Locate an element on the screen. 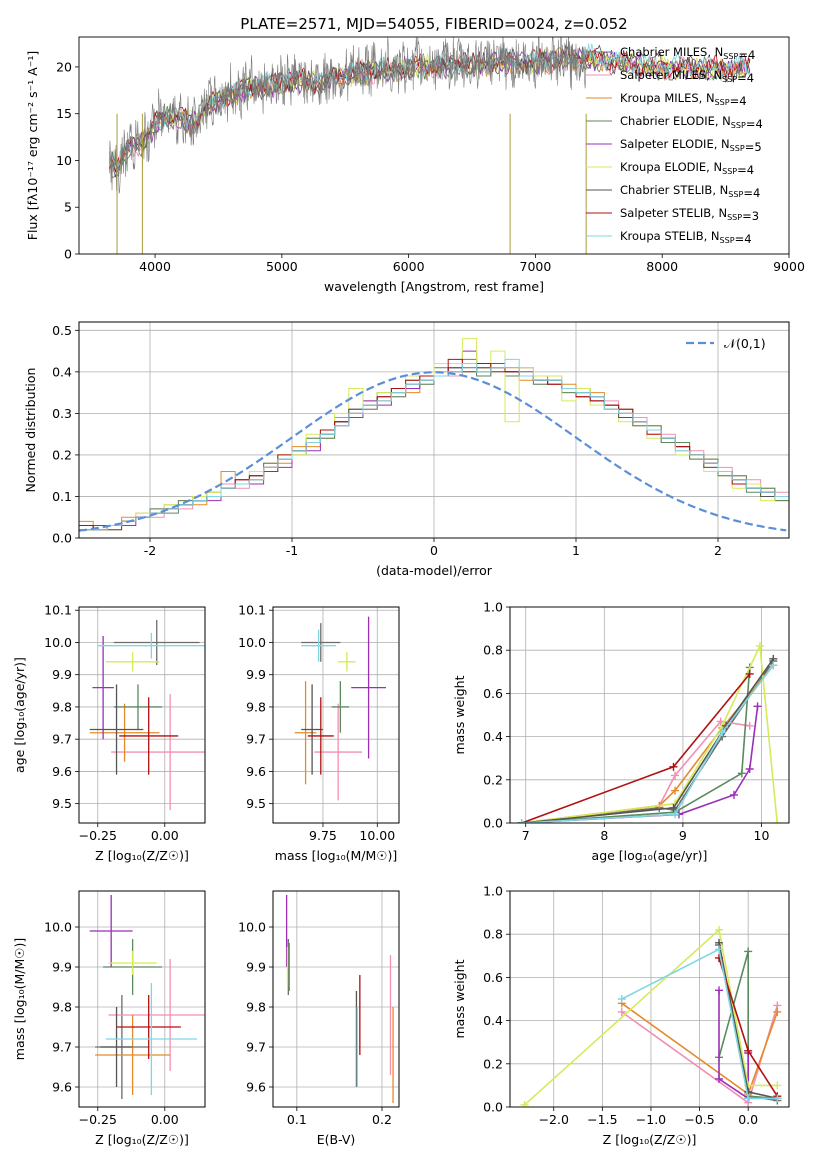 Image resolution: width=819 pixels, height=1170 pixels. x-axis-label: Z [log₁₀(Z/Z☉)] is located at coordinates (650, 1139).